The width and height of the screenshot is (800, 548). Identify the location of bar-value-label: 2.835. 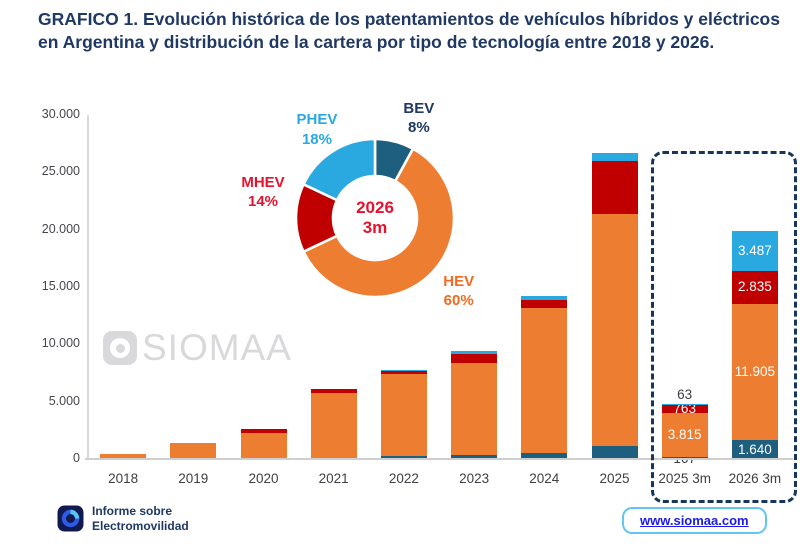
(754, 287).